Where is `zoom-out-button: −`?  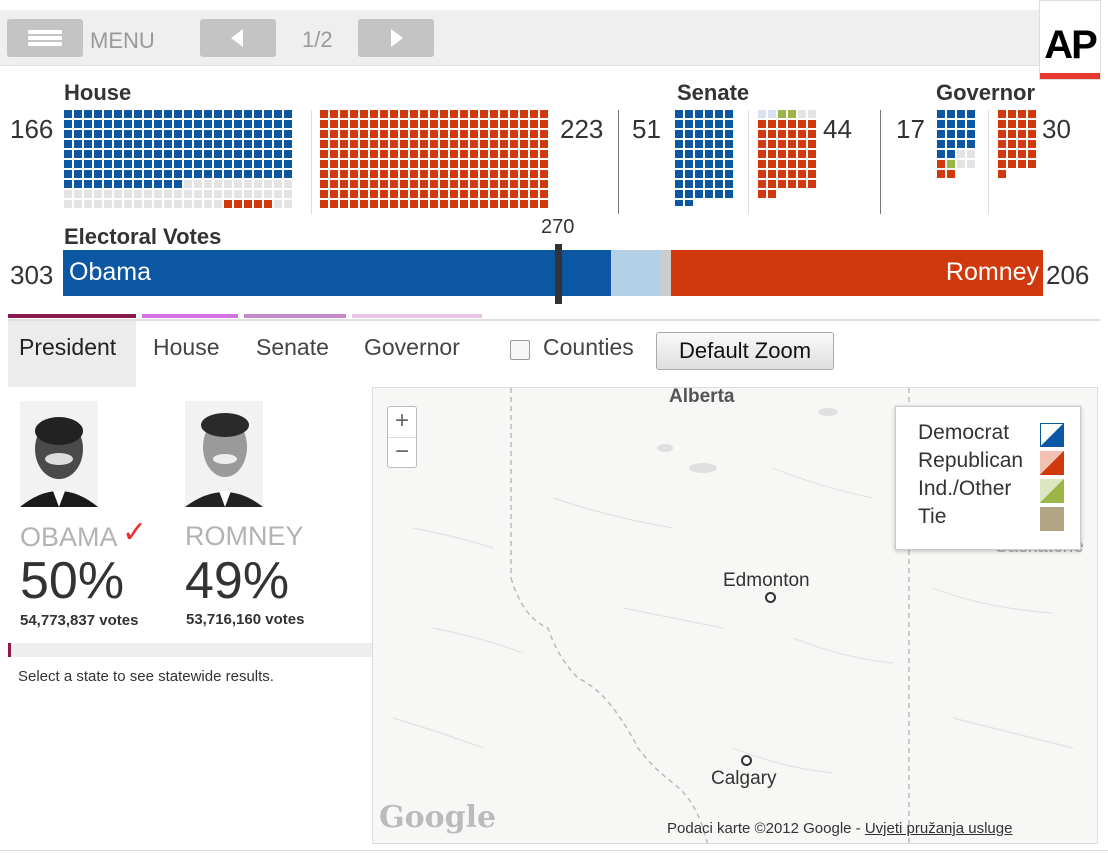 zoom-out-button: − is located at coordinates (402, 452).